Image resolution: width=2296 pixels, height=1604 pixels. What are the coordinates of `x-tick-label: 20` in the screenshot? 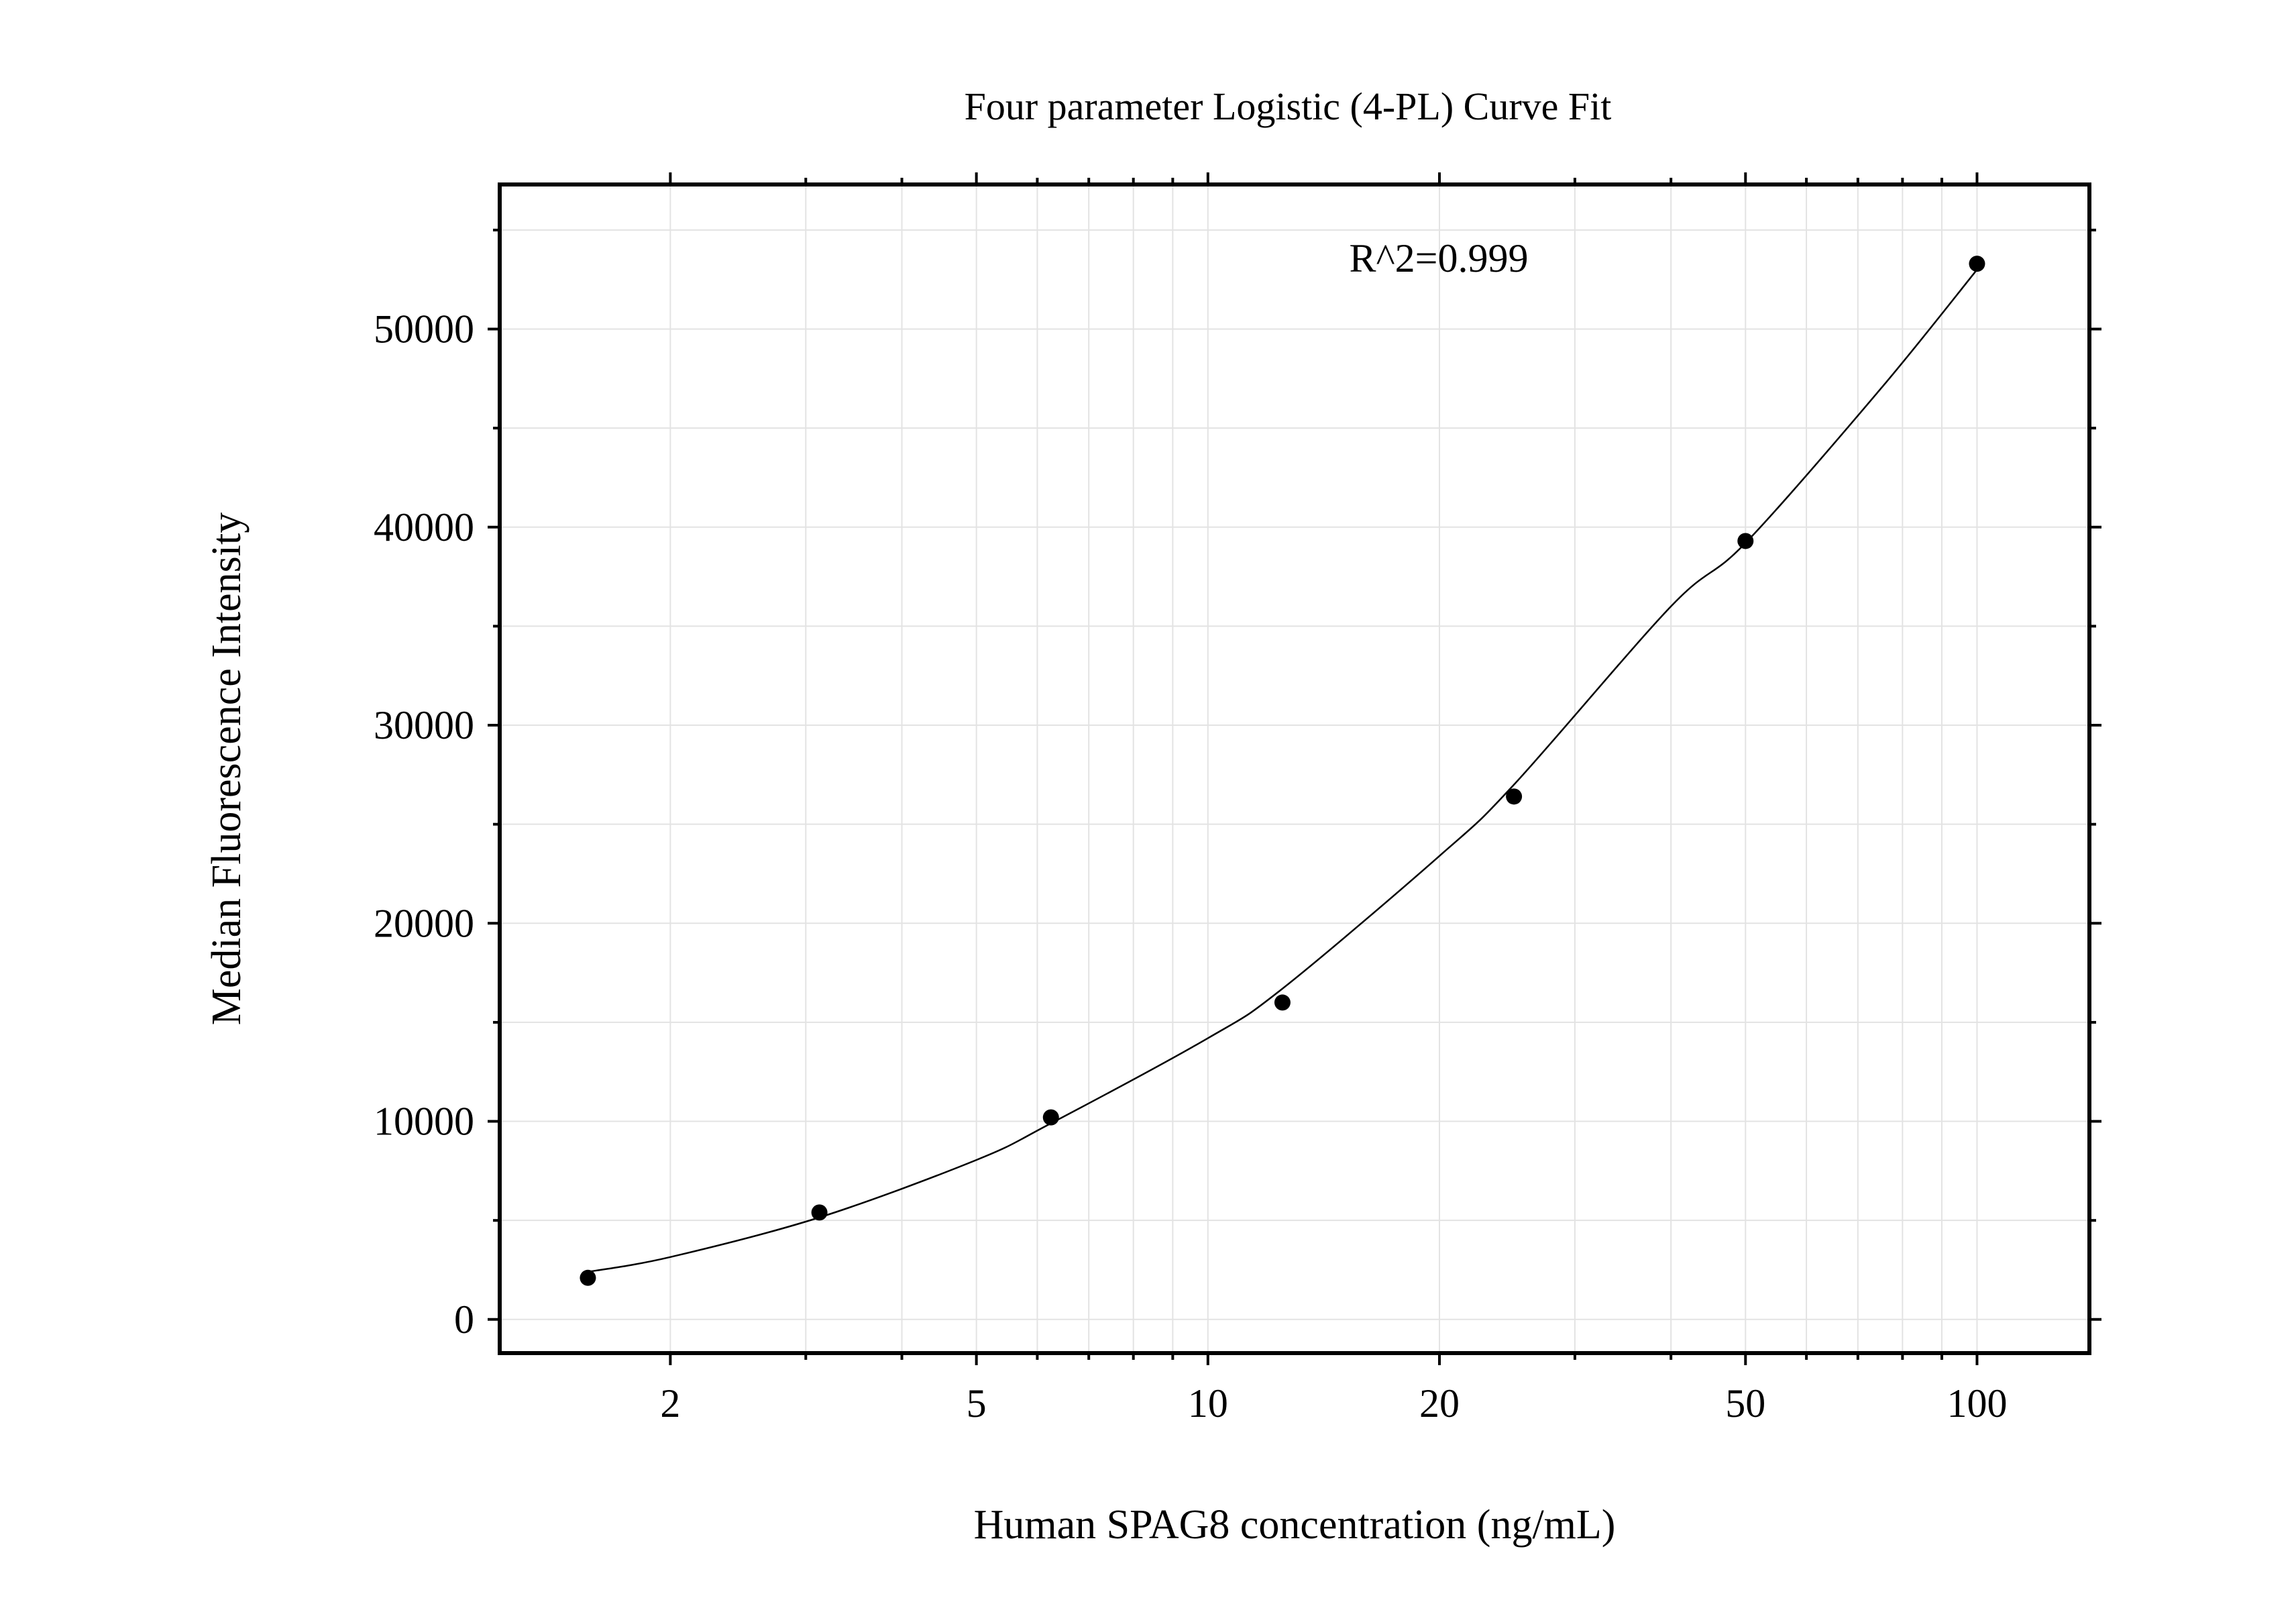 It's located at (1440, 1403).